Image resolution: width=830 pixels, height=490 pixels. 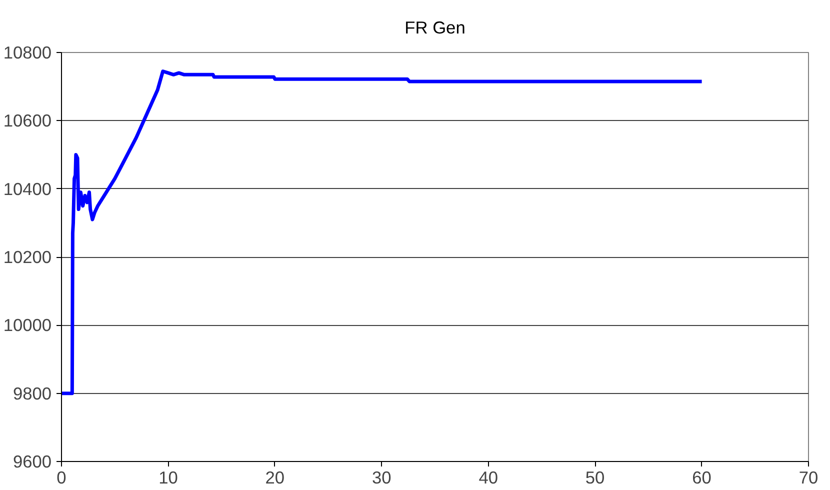 I want to click on x-tick-label: 50, so click(x=595, y=478).